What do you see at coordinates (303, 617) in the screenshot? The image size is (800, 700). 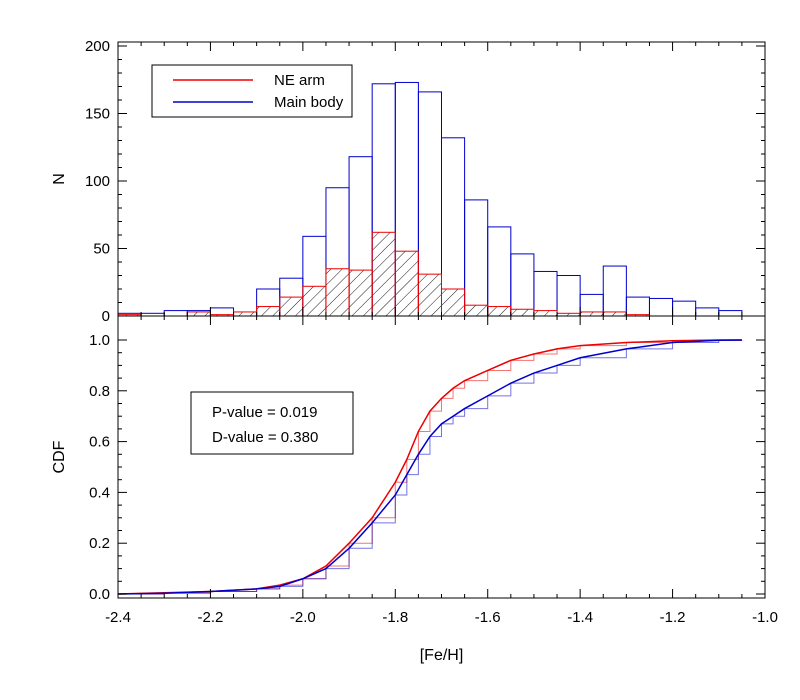 I see `x-tick-label: -2.0` at bounding box center [303, 617].